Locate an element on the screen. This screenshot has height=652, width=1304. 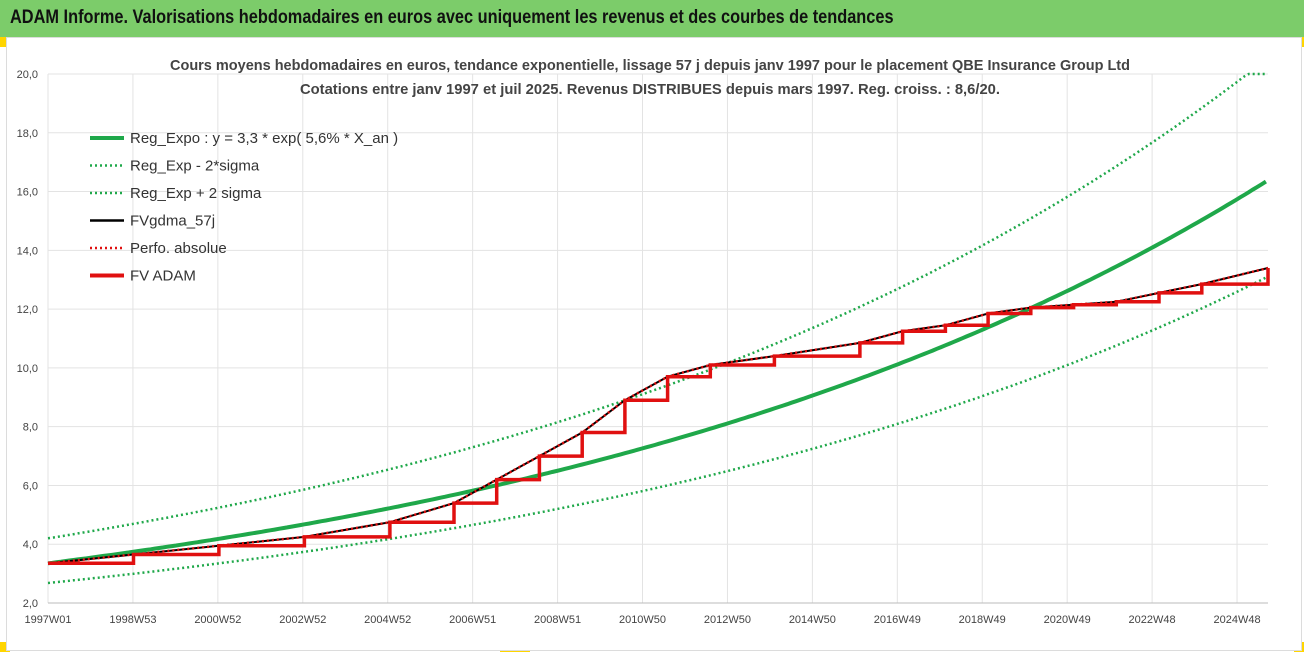
x-tick-label: 2012W50 is located at coordinates (727, 620).